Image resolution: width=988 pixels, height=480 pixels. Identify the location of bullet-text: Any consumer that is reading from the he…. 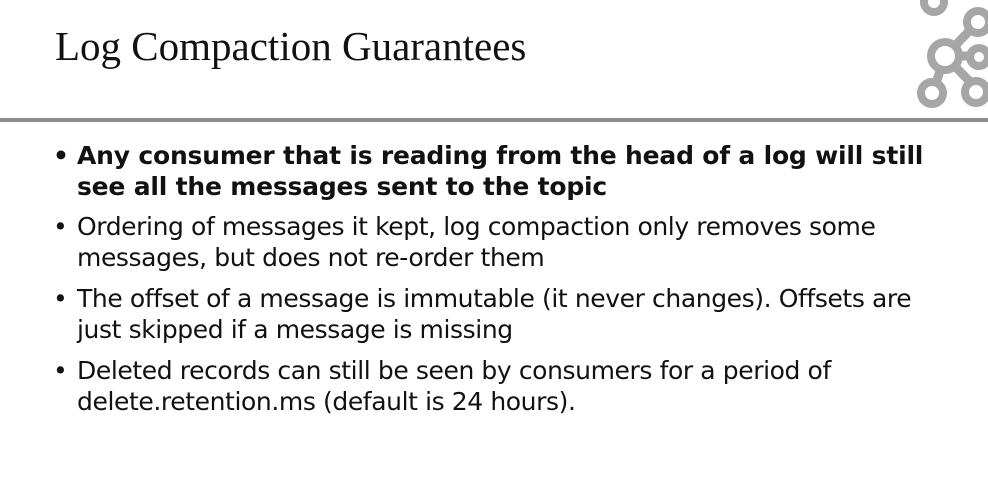
(500, 171).